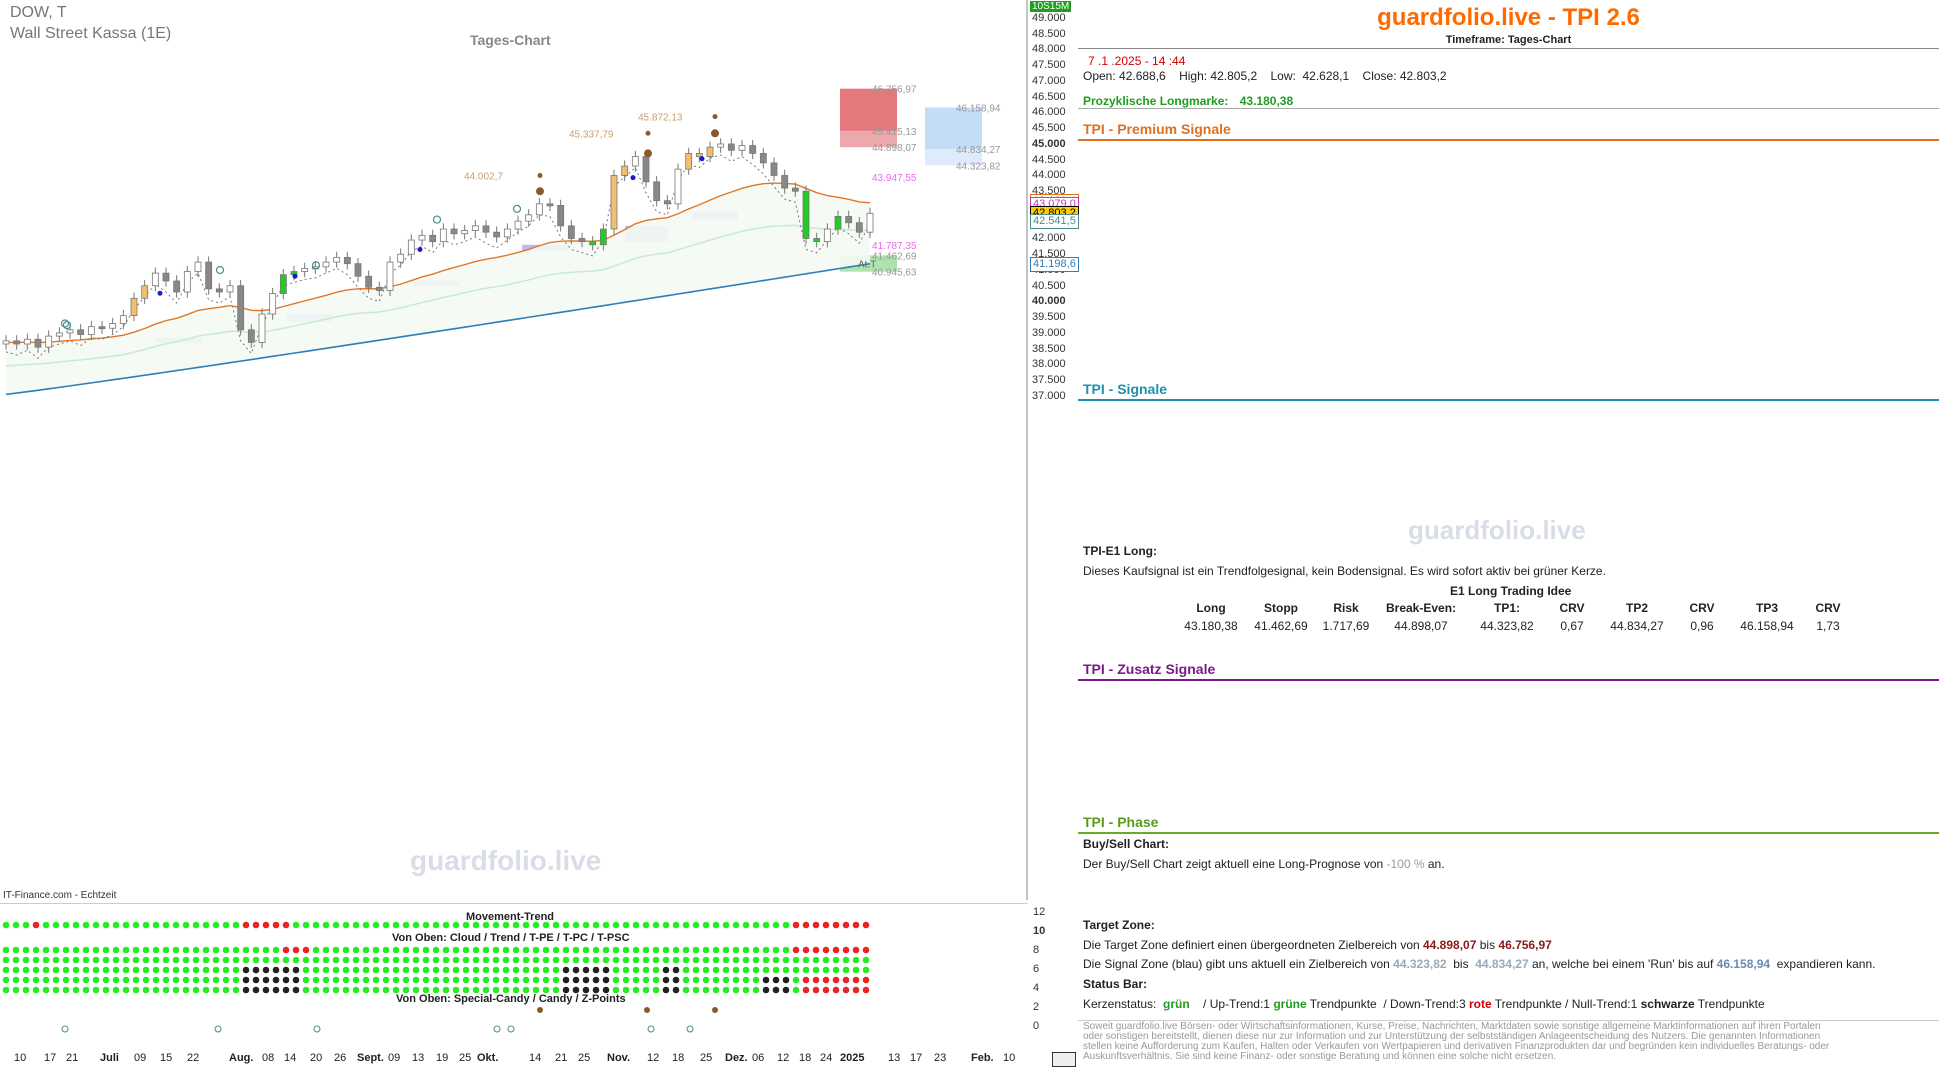  What do you see at coordinates (511, 1029) in the screenshot?
I see `z-point-marker` at bounding box center [511, 1029].